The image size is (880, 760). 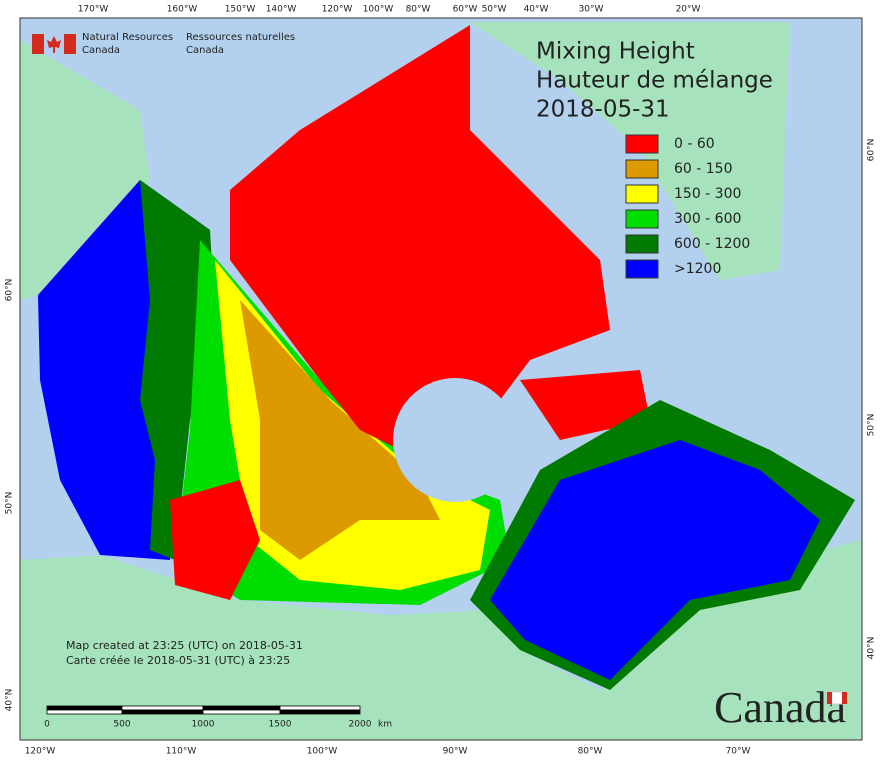 What do you see at coordinates (203, 725) in the screenshot?
I see `scale-label: 1000` at bounding box center [203, 725].